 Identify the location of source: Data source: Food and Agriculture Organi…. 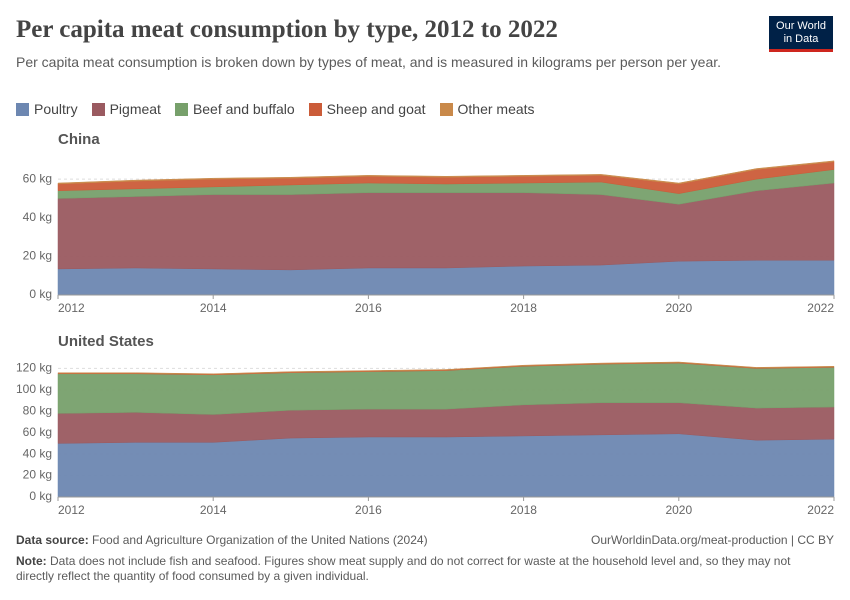
(222, 540).